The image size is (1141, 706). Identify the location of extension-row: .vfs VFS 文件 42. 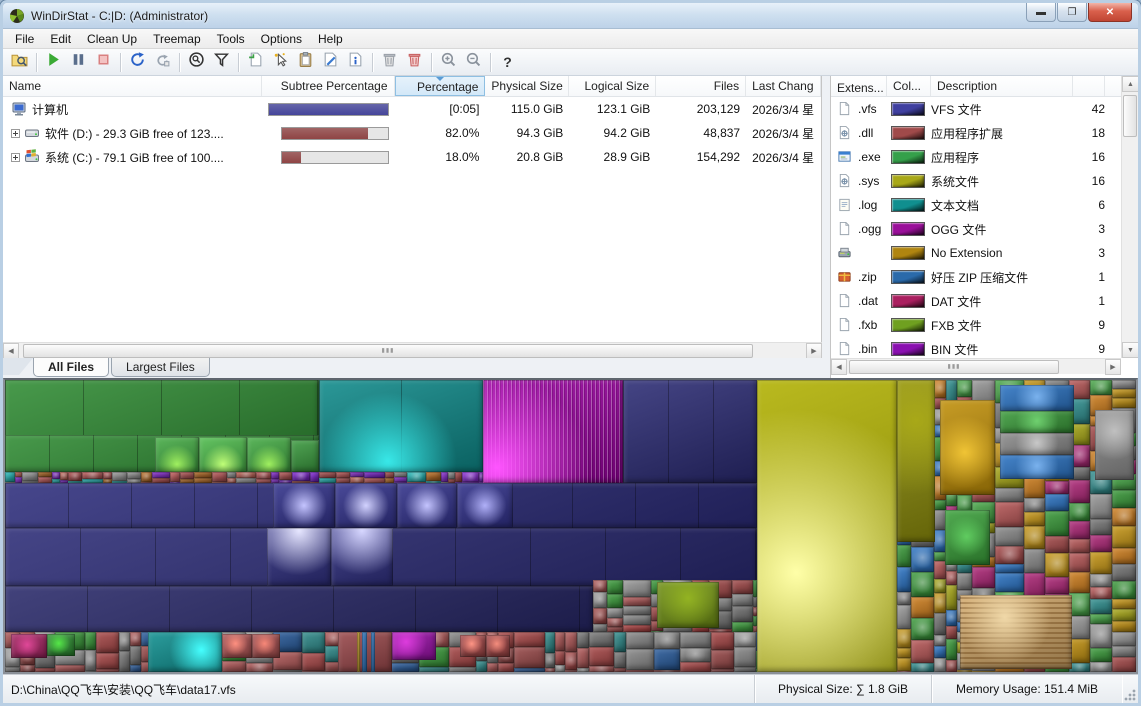
(984, 109).